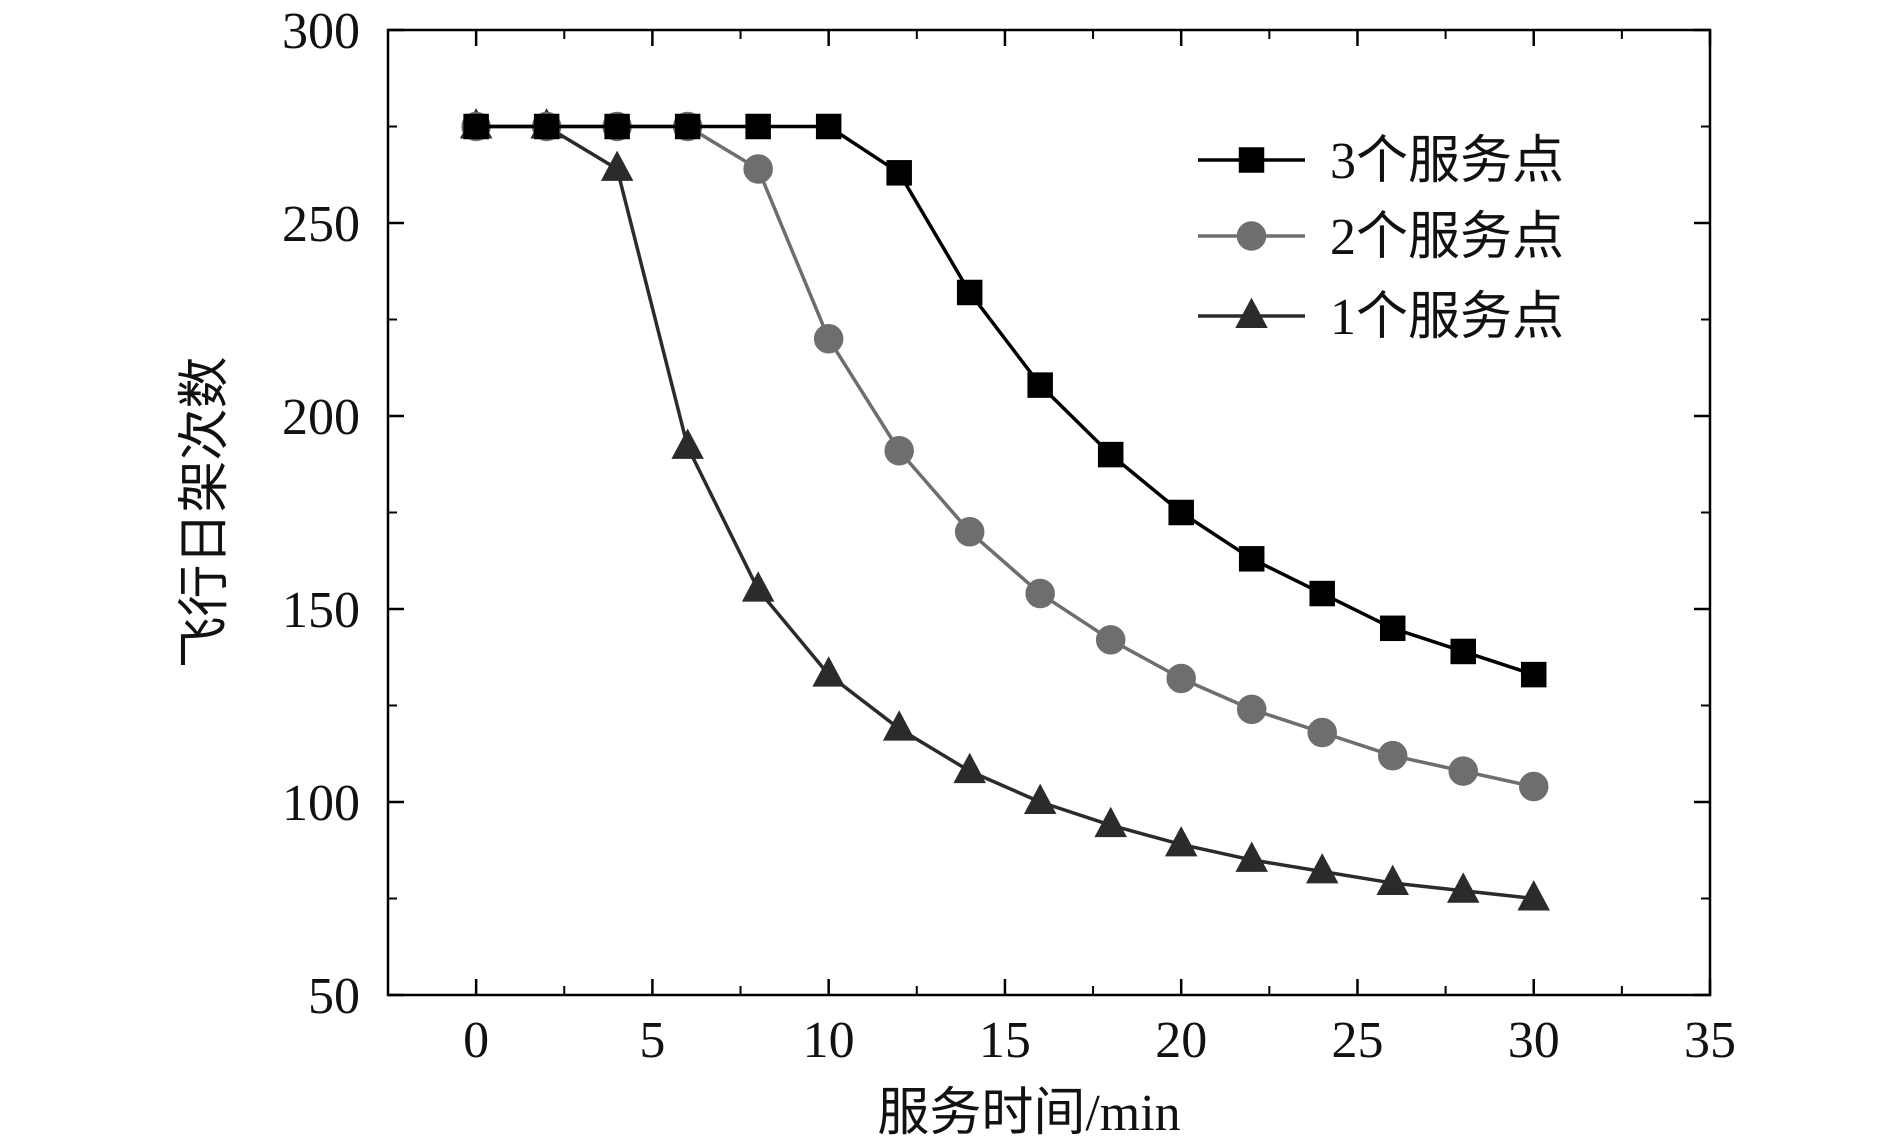 This screenshot has width=1890, height=1147. What do you see at coordinates (321, 417) in the screenshot?
I see `y-tick-label: 200` at bounding box center [321, 417].